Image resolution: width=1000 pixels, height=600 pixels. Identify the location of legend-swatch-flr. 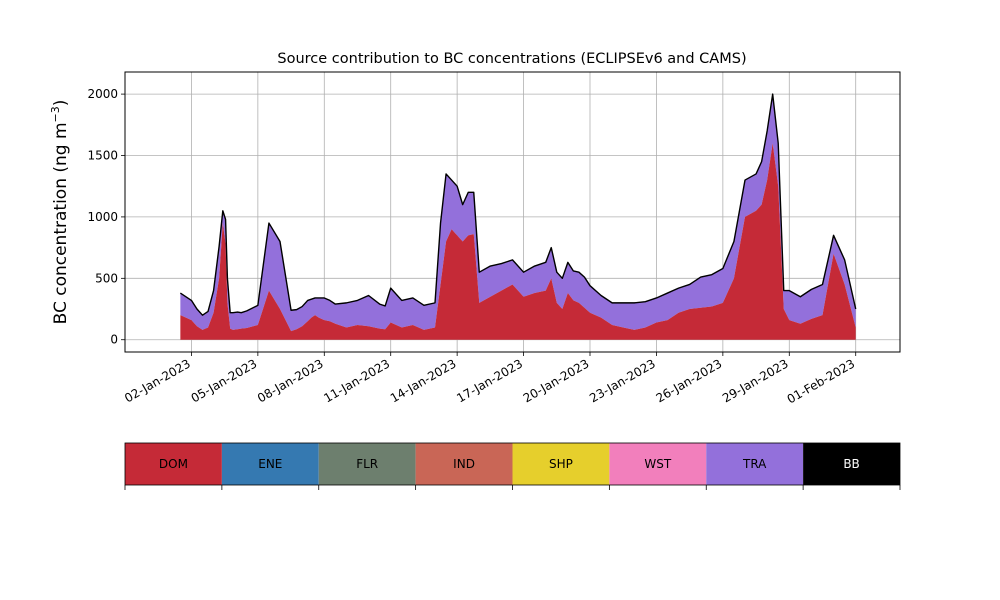
(367, 464).